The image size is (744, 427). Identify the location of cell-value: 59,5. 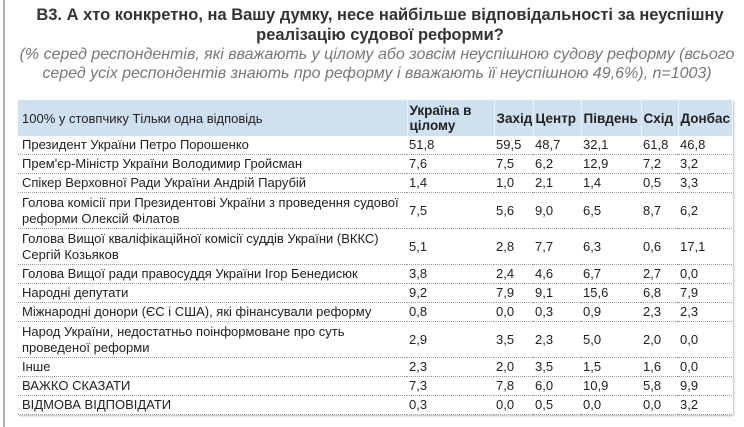
(513, 145).